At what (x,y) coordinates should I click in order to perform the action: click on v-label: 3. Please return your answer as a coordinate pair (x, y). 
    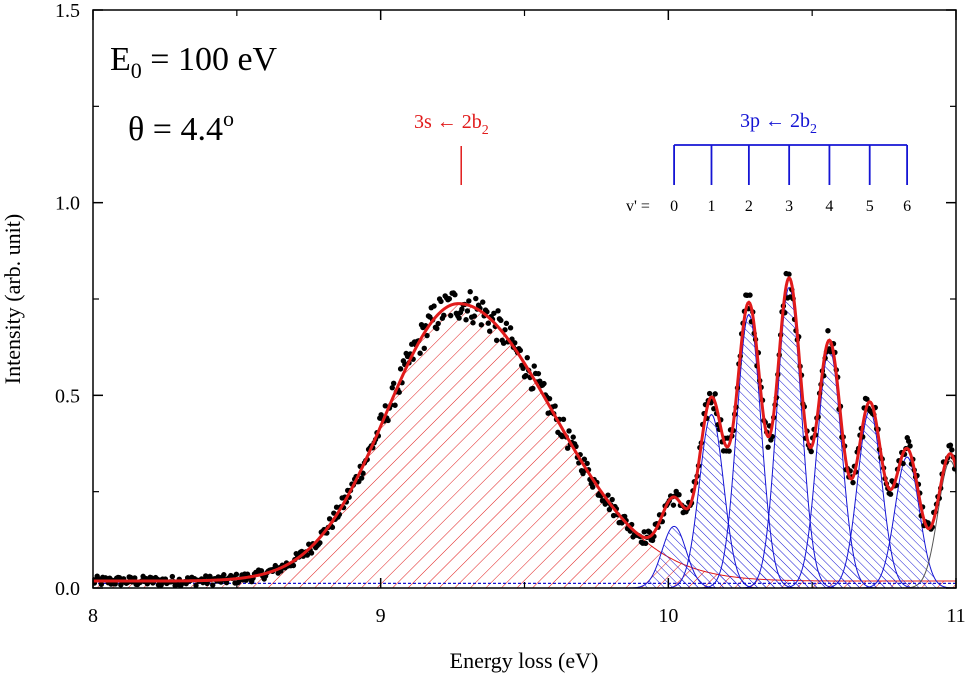
    Looking at the image, I should click on (789, 206).